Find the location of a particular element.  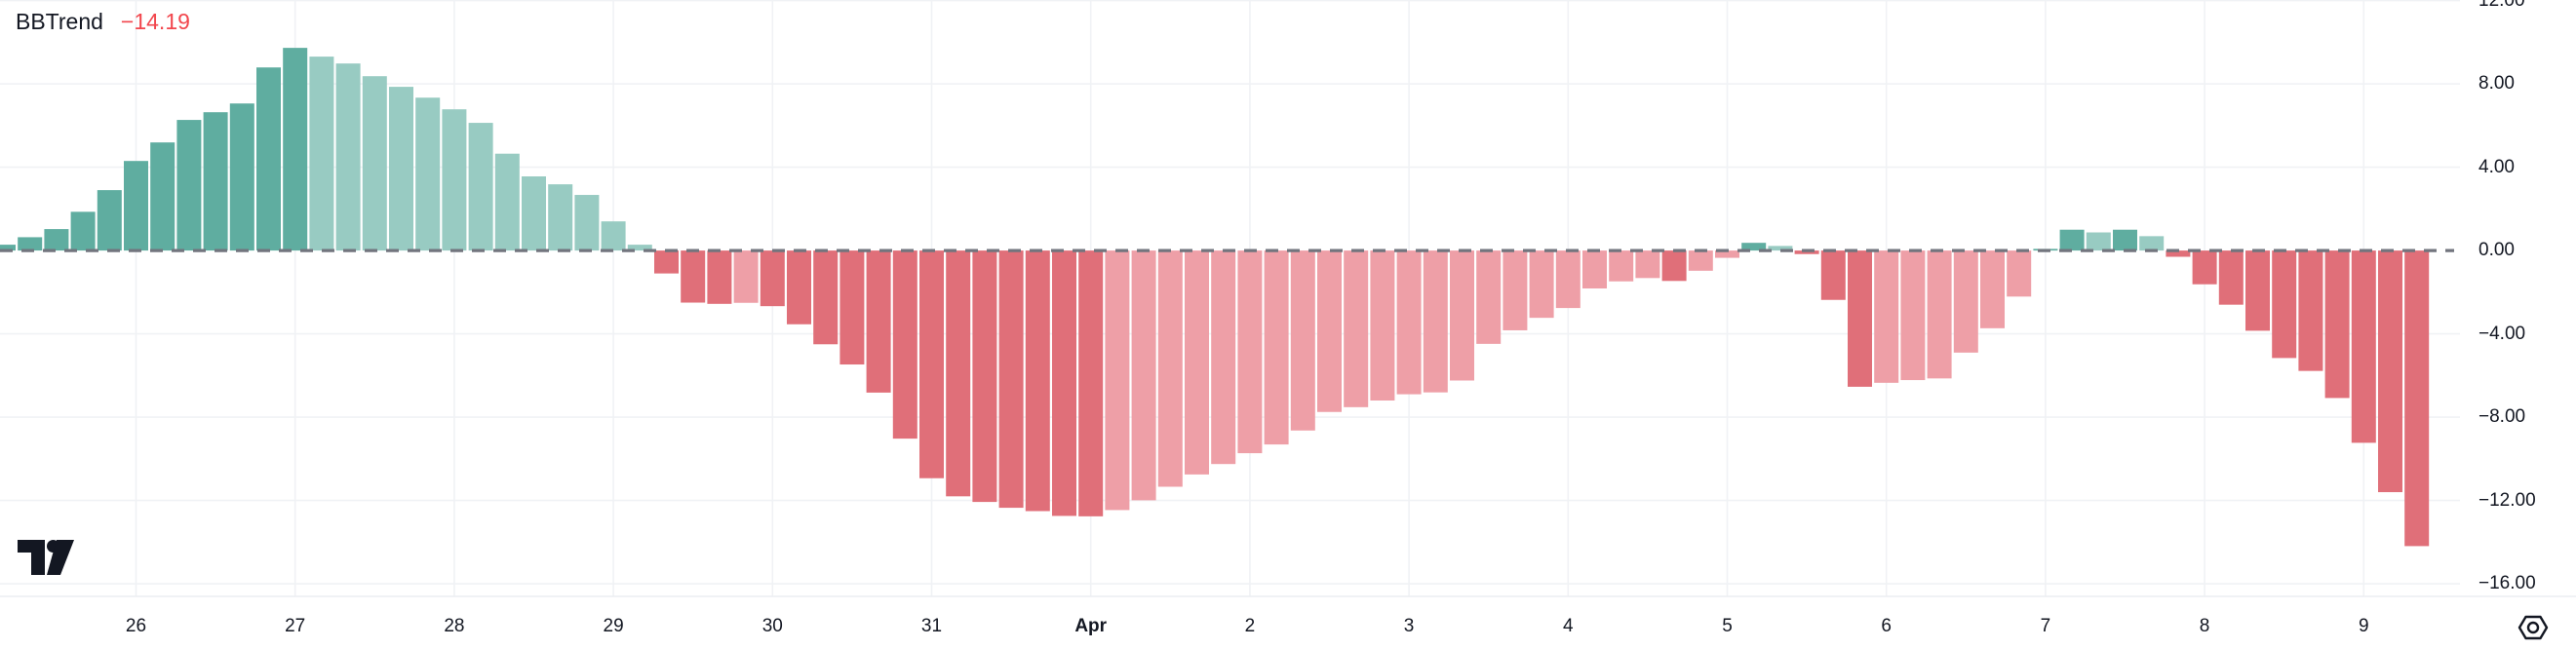

x-axis-label: 3 is located at coordinates (1409, 626).